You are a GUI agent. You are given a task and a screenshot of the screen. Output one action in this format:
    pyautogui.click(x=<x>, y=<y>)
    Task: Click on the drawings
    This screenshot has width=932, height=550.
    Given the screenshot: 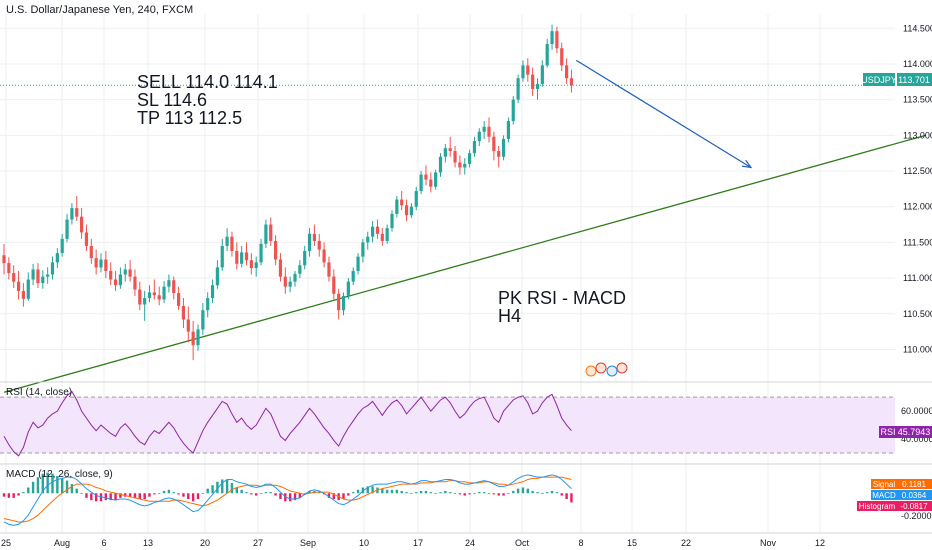 What is the action you would take?
    pyautogui.click(x=664, y=114)
    